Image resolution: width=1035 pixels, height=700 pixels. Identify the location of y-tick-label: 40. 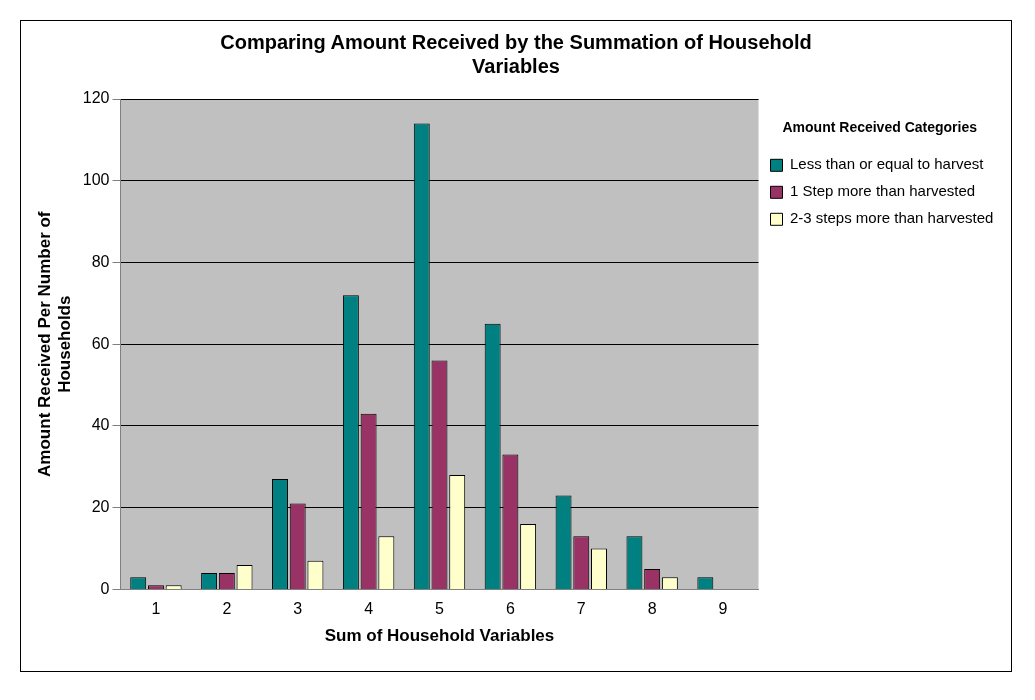
(100, 425).